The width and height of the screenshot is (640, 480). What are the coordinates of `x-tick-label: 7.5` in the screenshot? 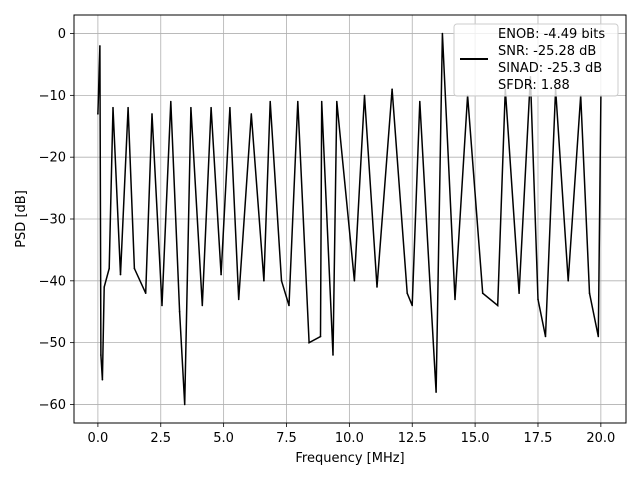 It's located at (286, 438).